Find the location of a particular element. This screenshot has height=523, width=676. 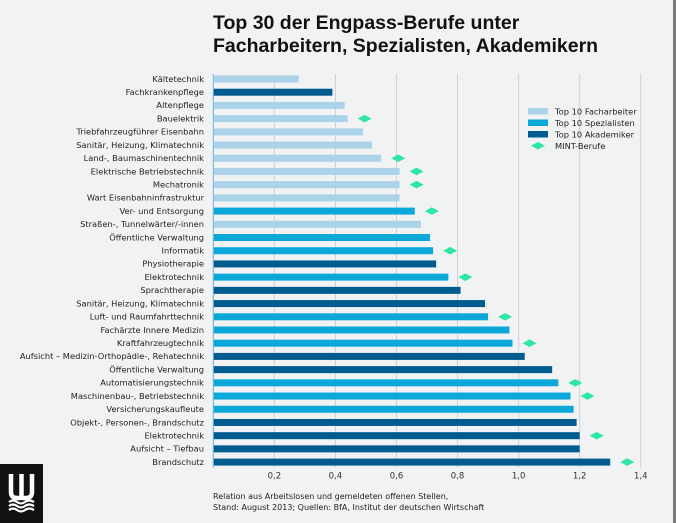

category-label: Sprachtherapie is located at coordinates (172, 290).